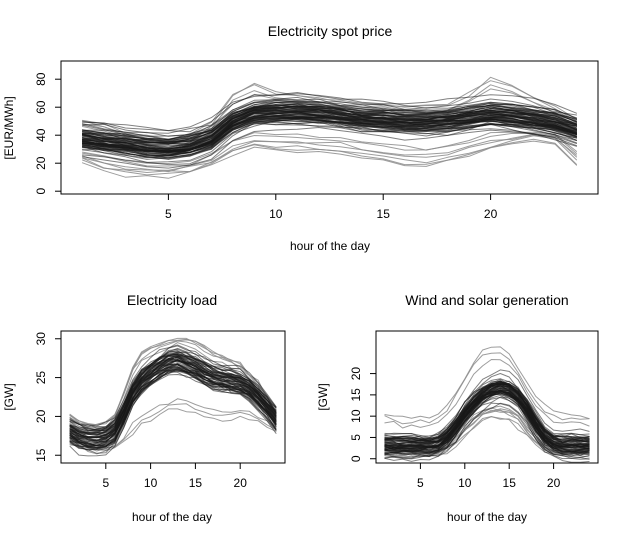 The height and width of the screenshot is (540, 630). What do you see at coordinates (356, 437) in the screenshot?
I see `y-tick-label: 5` at bounding box center [356, 437].